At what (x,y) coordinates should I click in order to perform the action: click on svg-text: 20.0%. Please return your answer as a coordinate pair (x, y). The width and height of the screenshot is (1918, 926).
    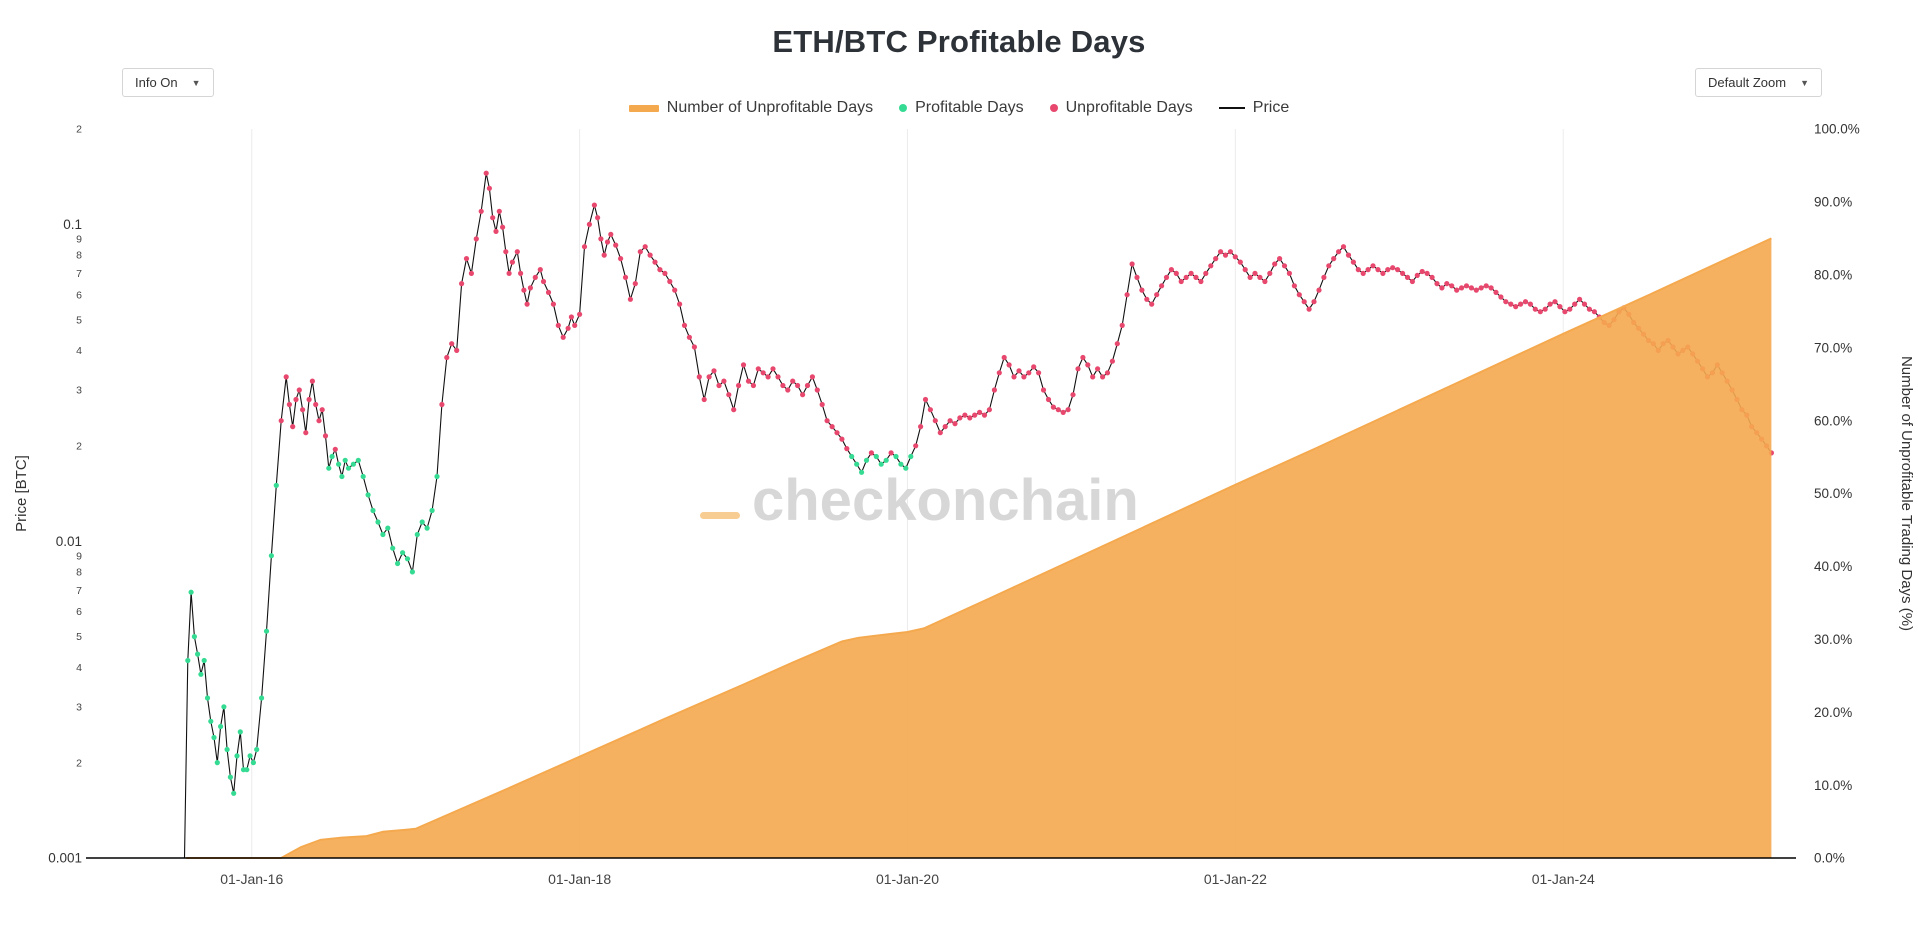
    Looking at the image, I should click on (1833, 712).